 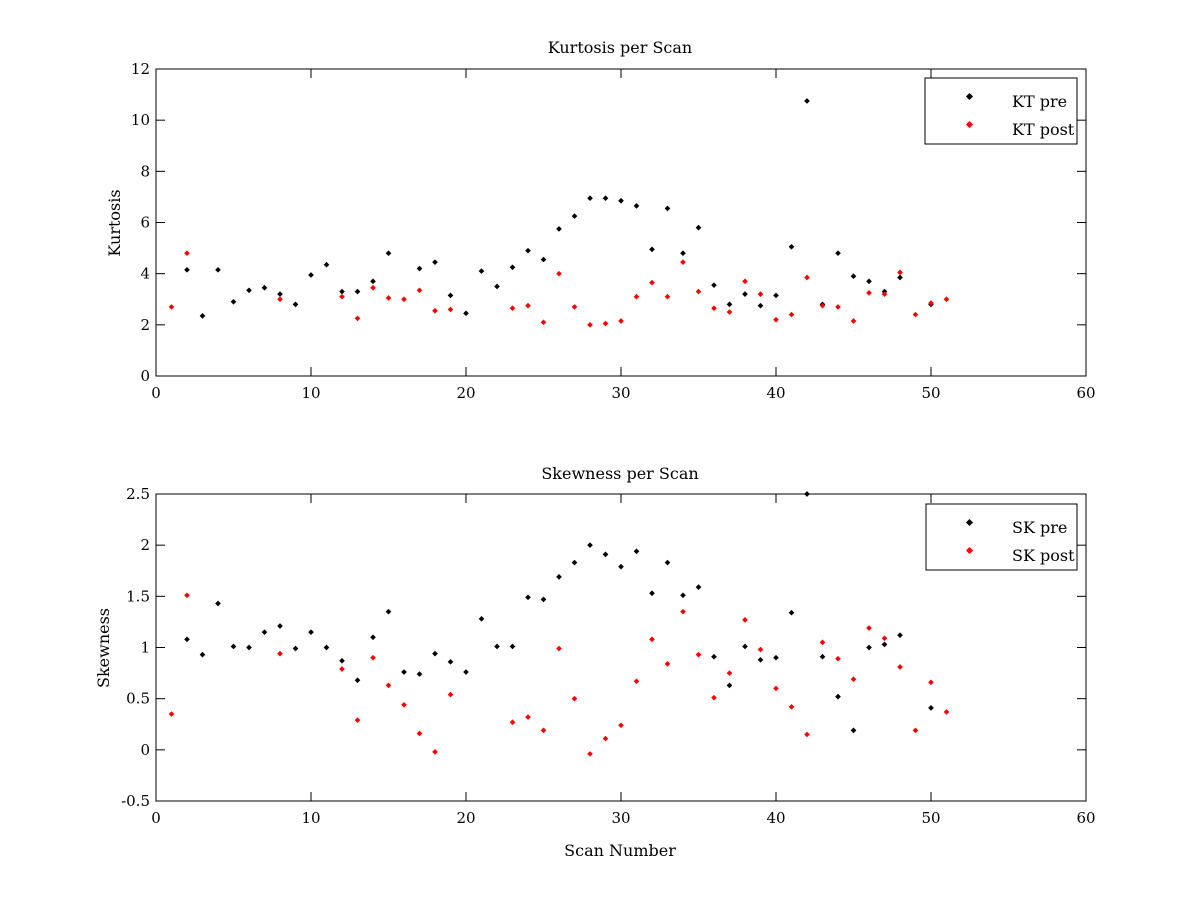 I want to click on kurtosis-legend-box, so click(x=1001, y=111).